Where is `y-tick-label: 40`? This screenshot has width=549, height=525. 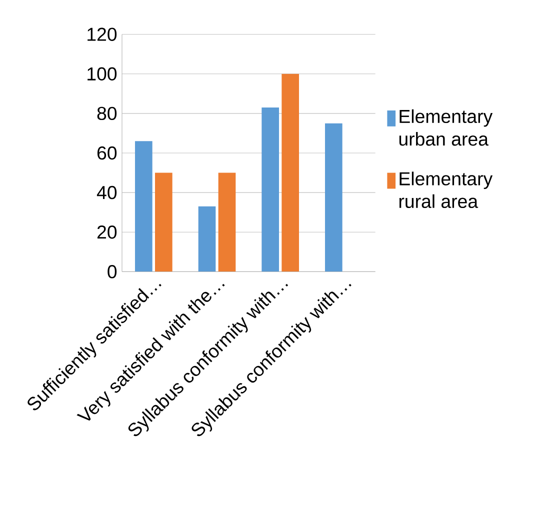
y-tick-label: 40 is located at coordinates (106, 193).